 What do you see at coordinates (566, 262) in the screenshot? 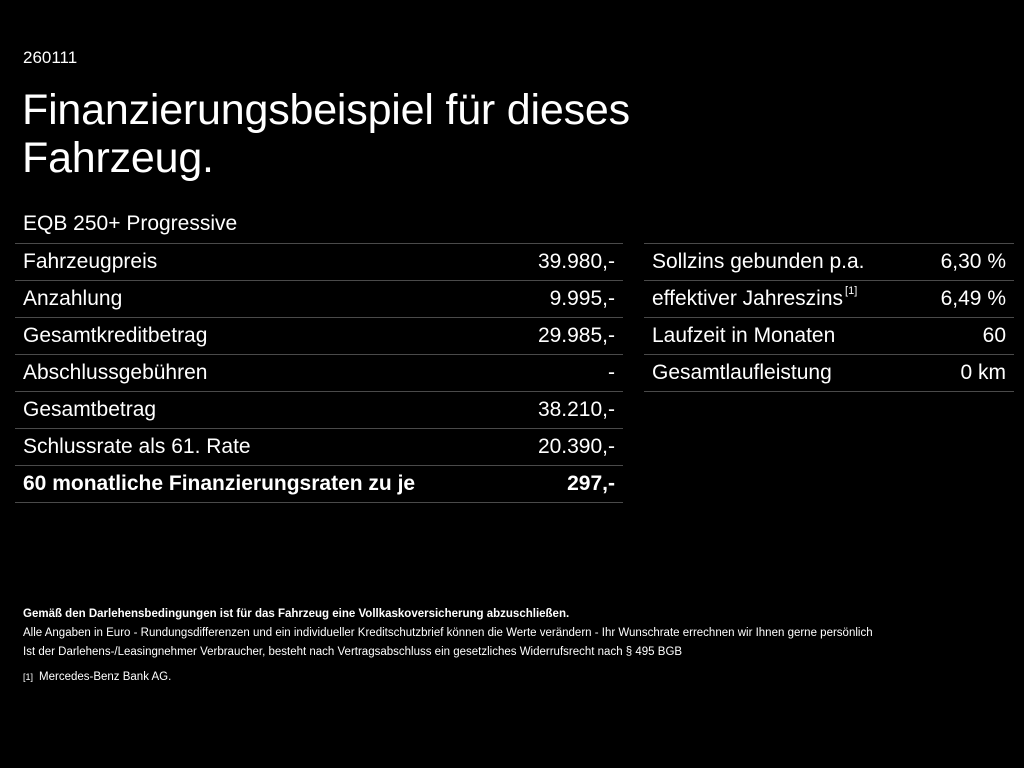
I see `row-value: 39.980,-` at bounding box center [566, 262].